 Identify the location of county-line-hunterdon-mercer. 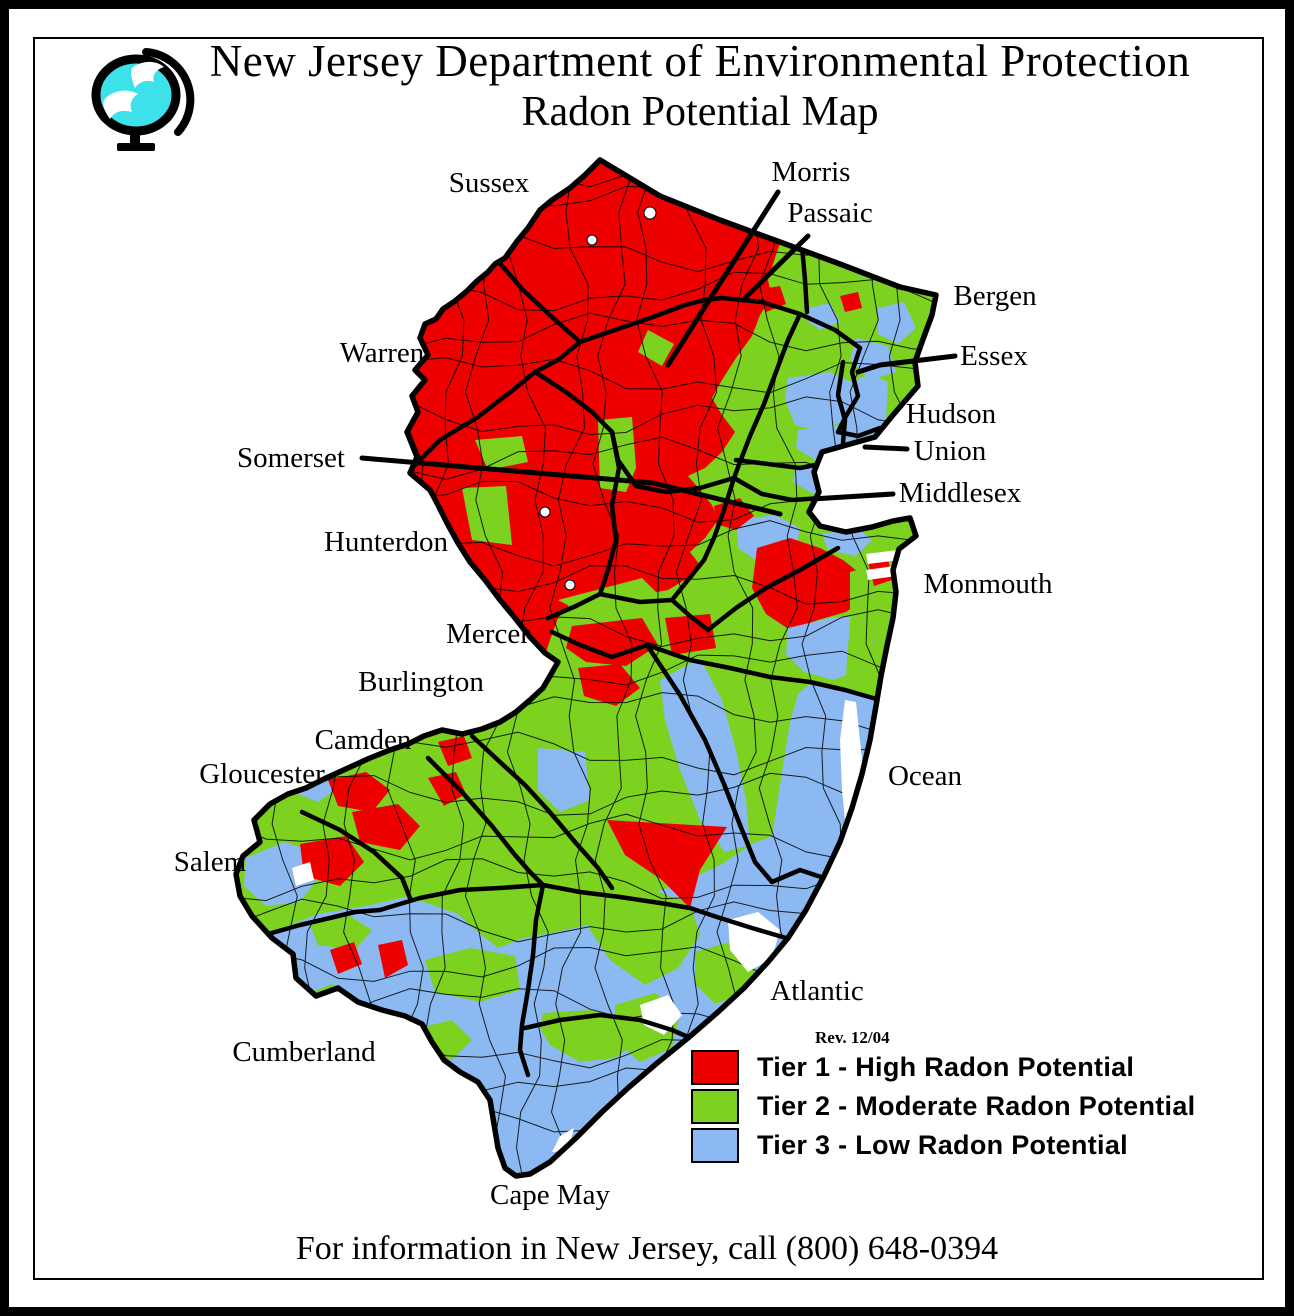
(574, 606).